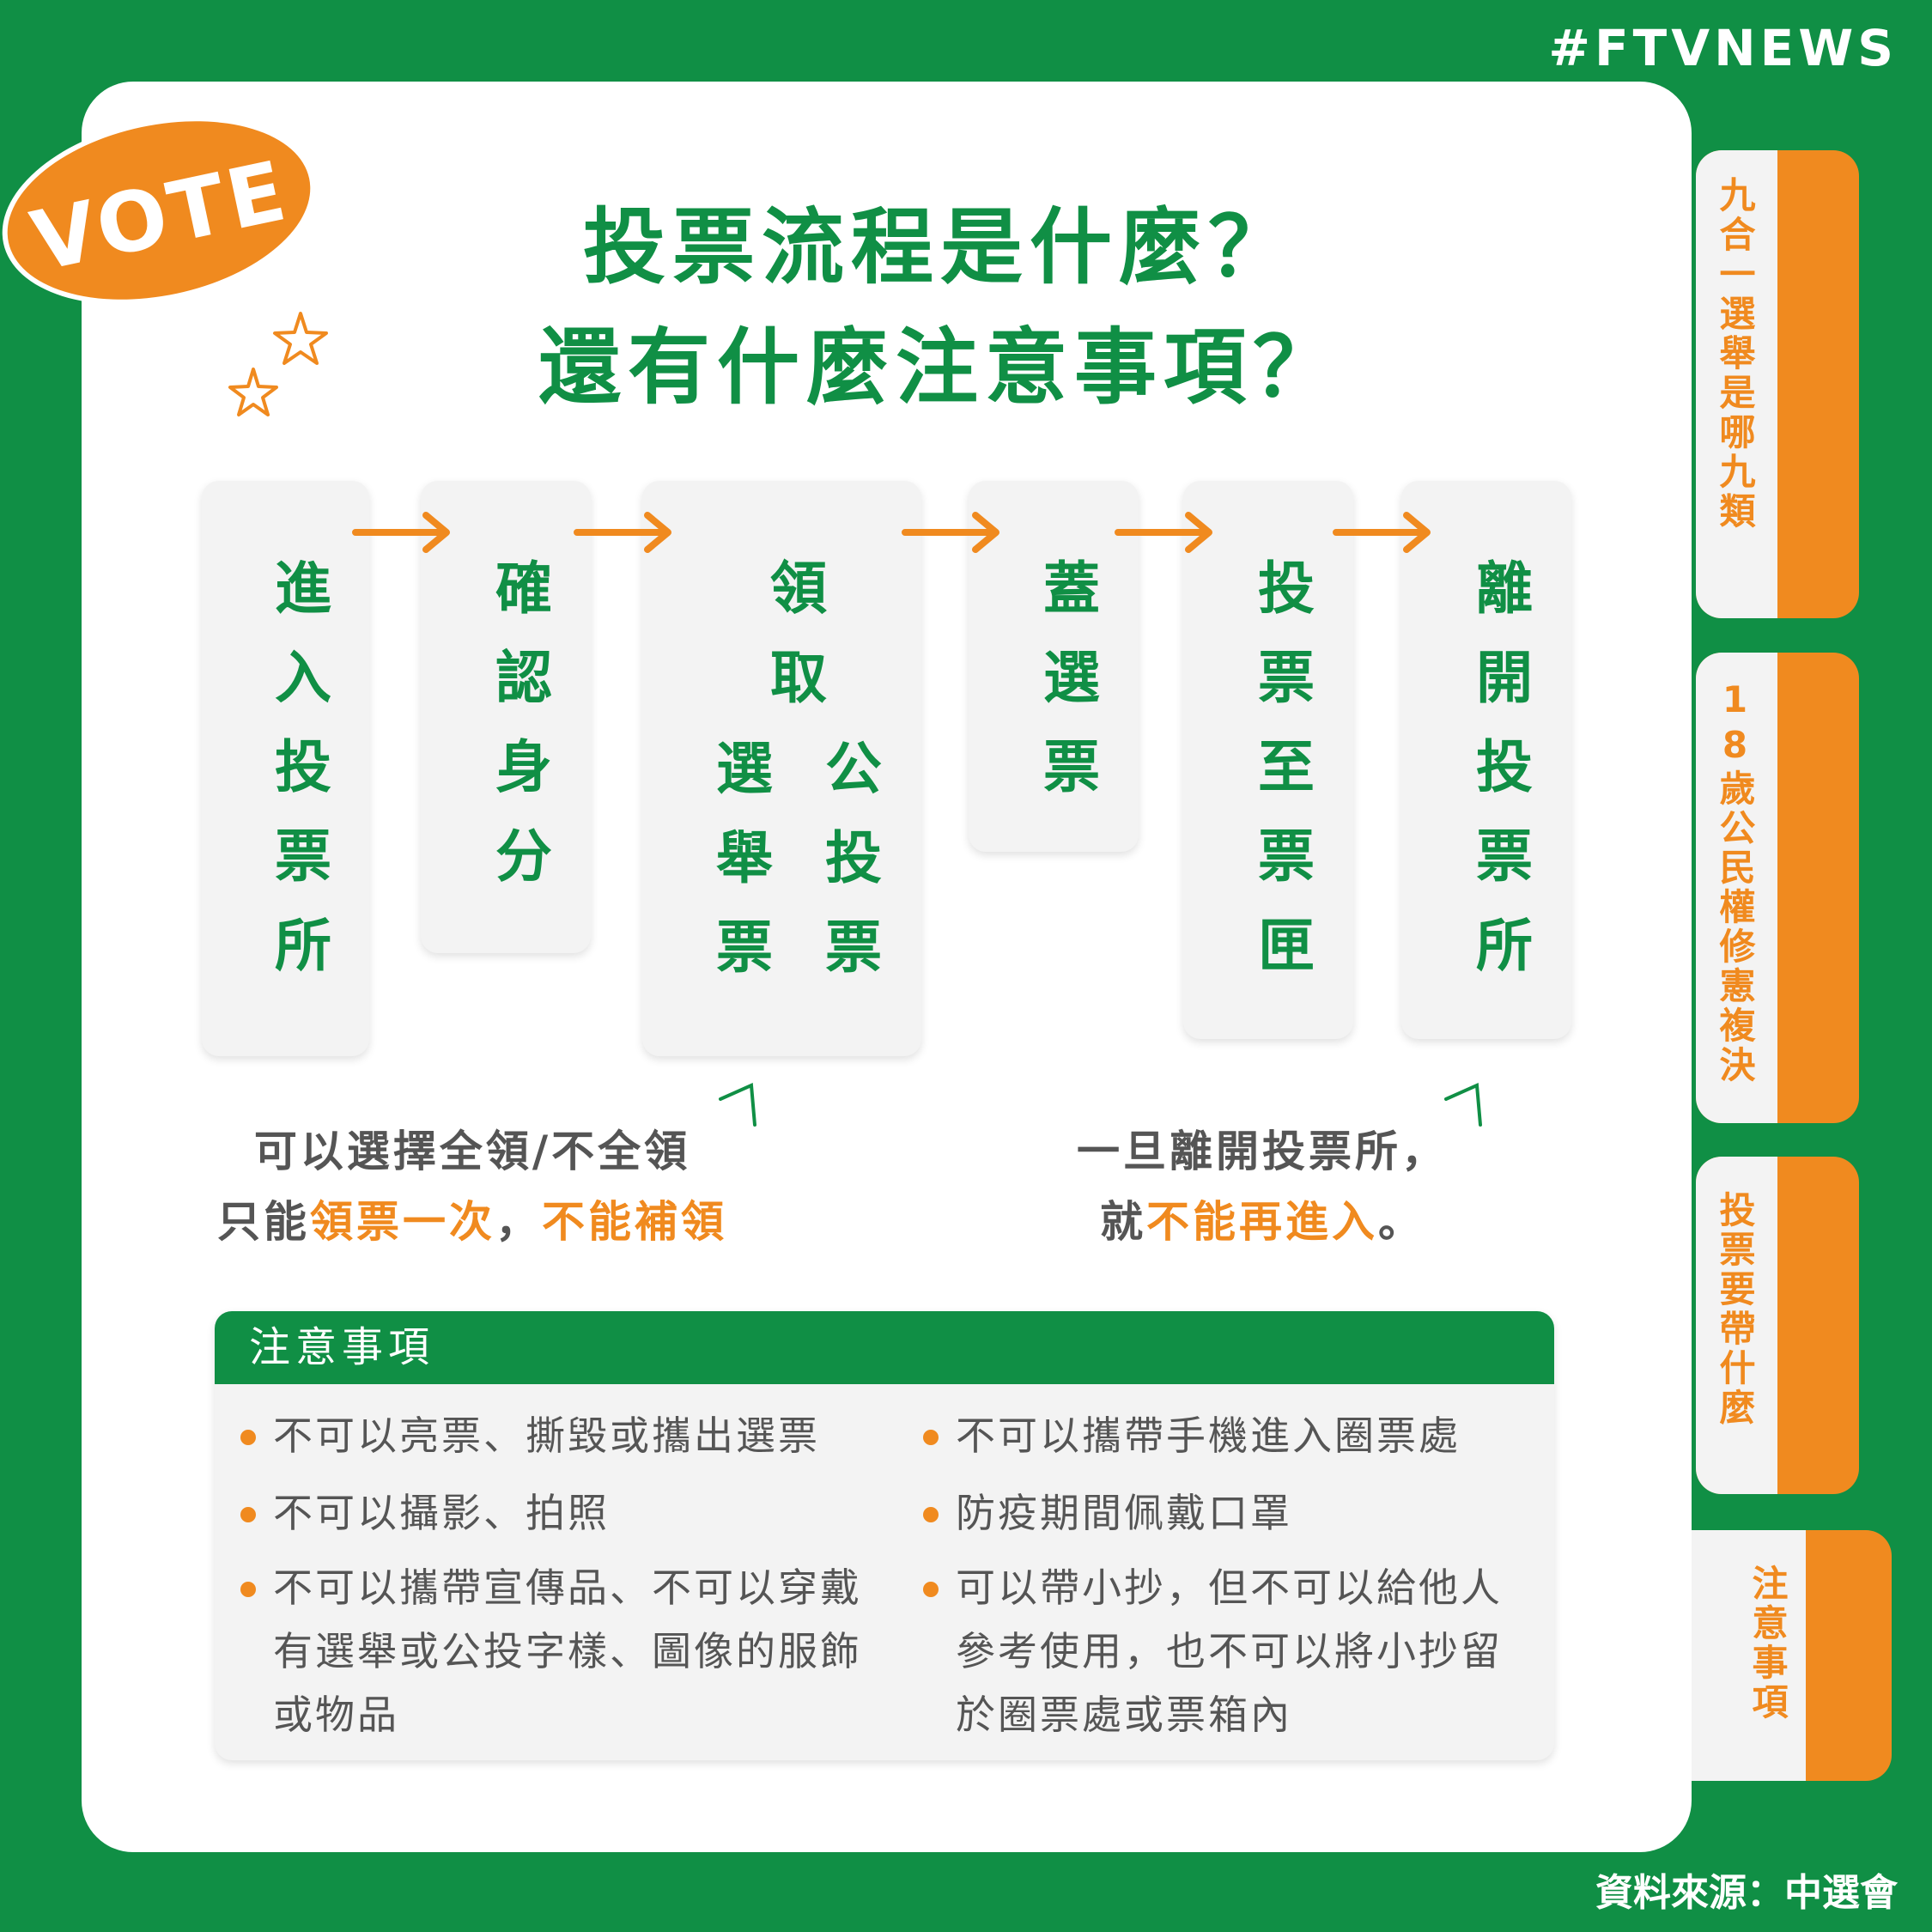 Image resolution: width=1932 pixels, height=1932 pixels. I want to click on step-collect-referendum-ballot: 公投票, so click(849, 872).